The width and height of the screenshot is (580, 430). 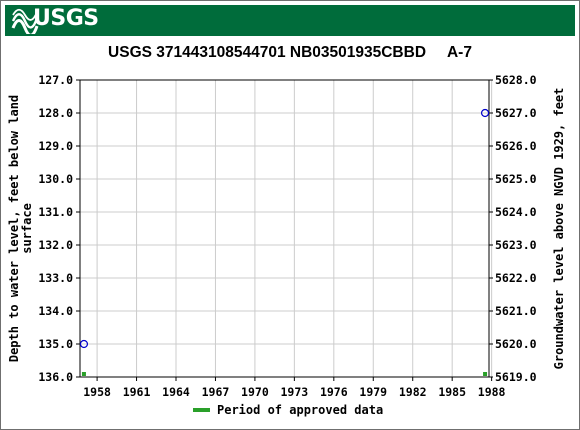 I want to click on x-tick-label: 1982, so click(x=413, y=392).